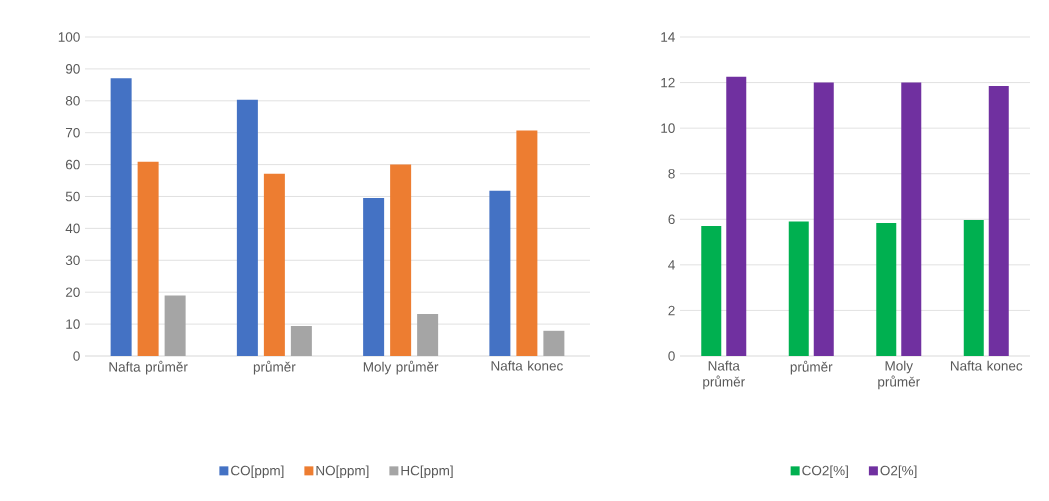 This screenshot has width=1049, height=501. Describe the element at coordinates (898, 472) in the screenshot. I see `legend-label: O2[%]` at that location.